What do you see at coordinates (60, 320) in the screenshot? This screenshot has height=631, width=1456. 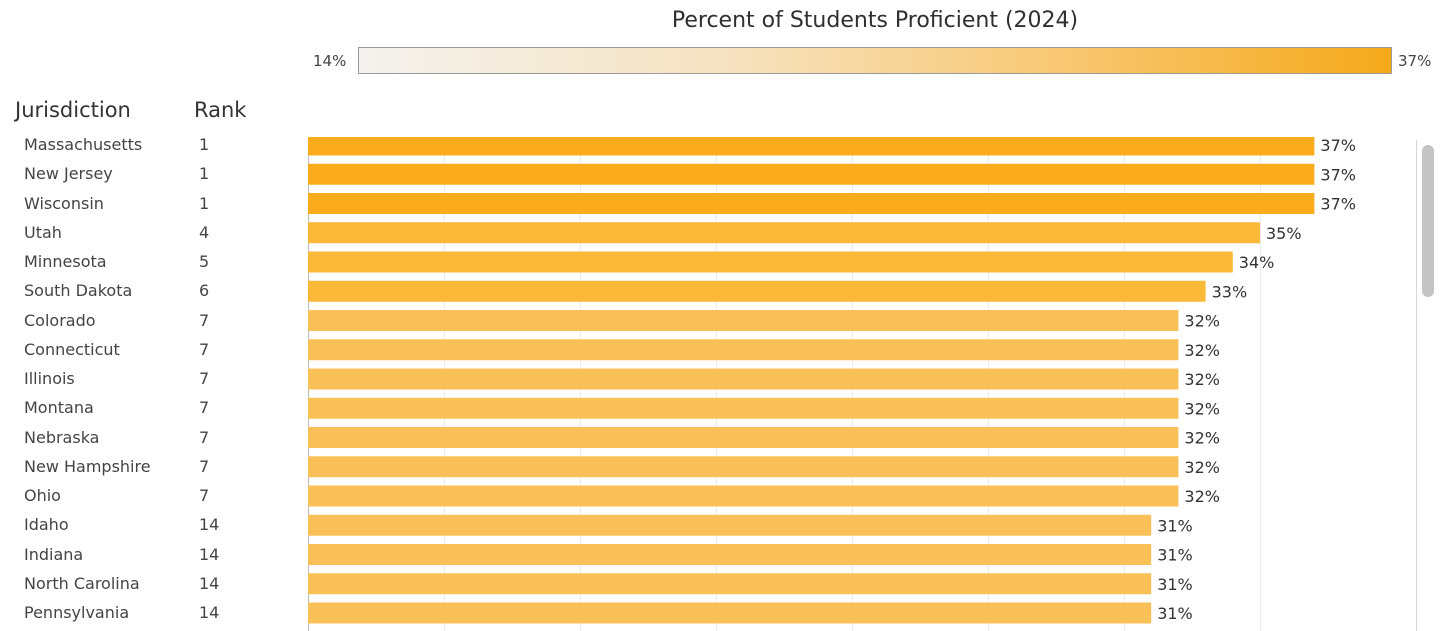 I see `jurisdiction-label: Colorado` at bounding box center [60, 320].